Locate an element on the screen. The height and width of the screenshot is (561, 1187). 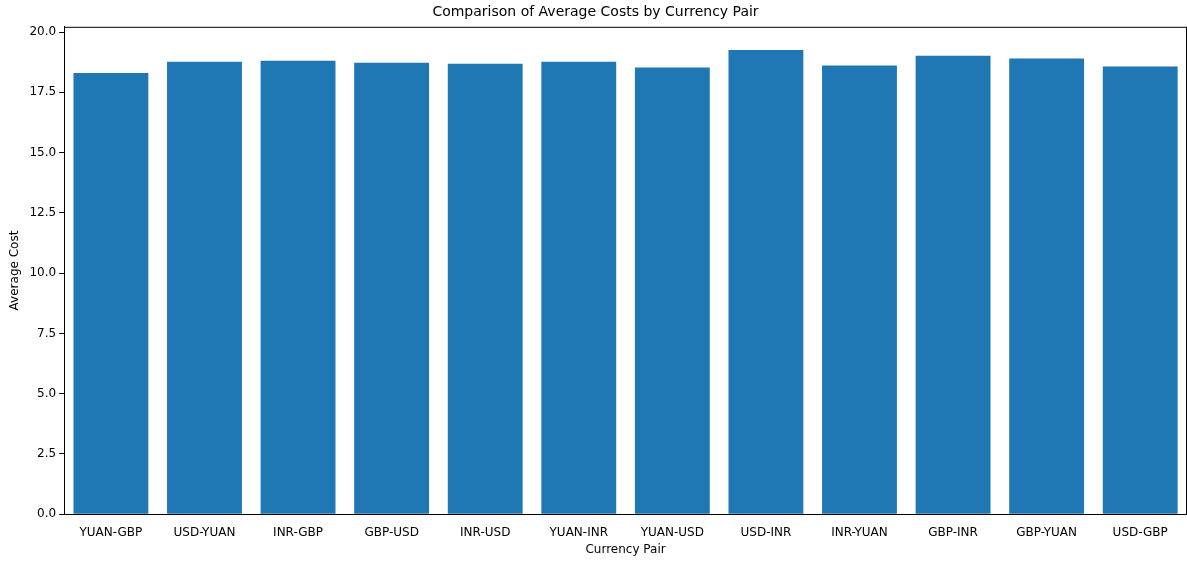
x-tick-label: YUAN-USD is located at coordinates (671, 531).